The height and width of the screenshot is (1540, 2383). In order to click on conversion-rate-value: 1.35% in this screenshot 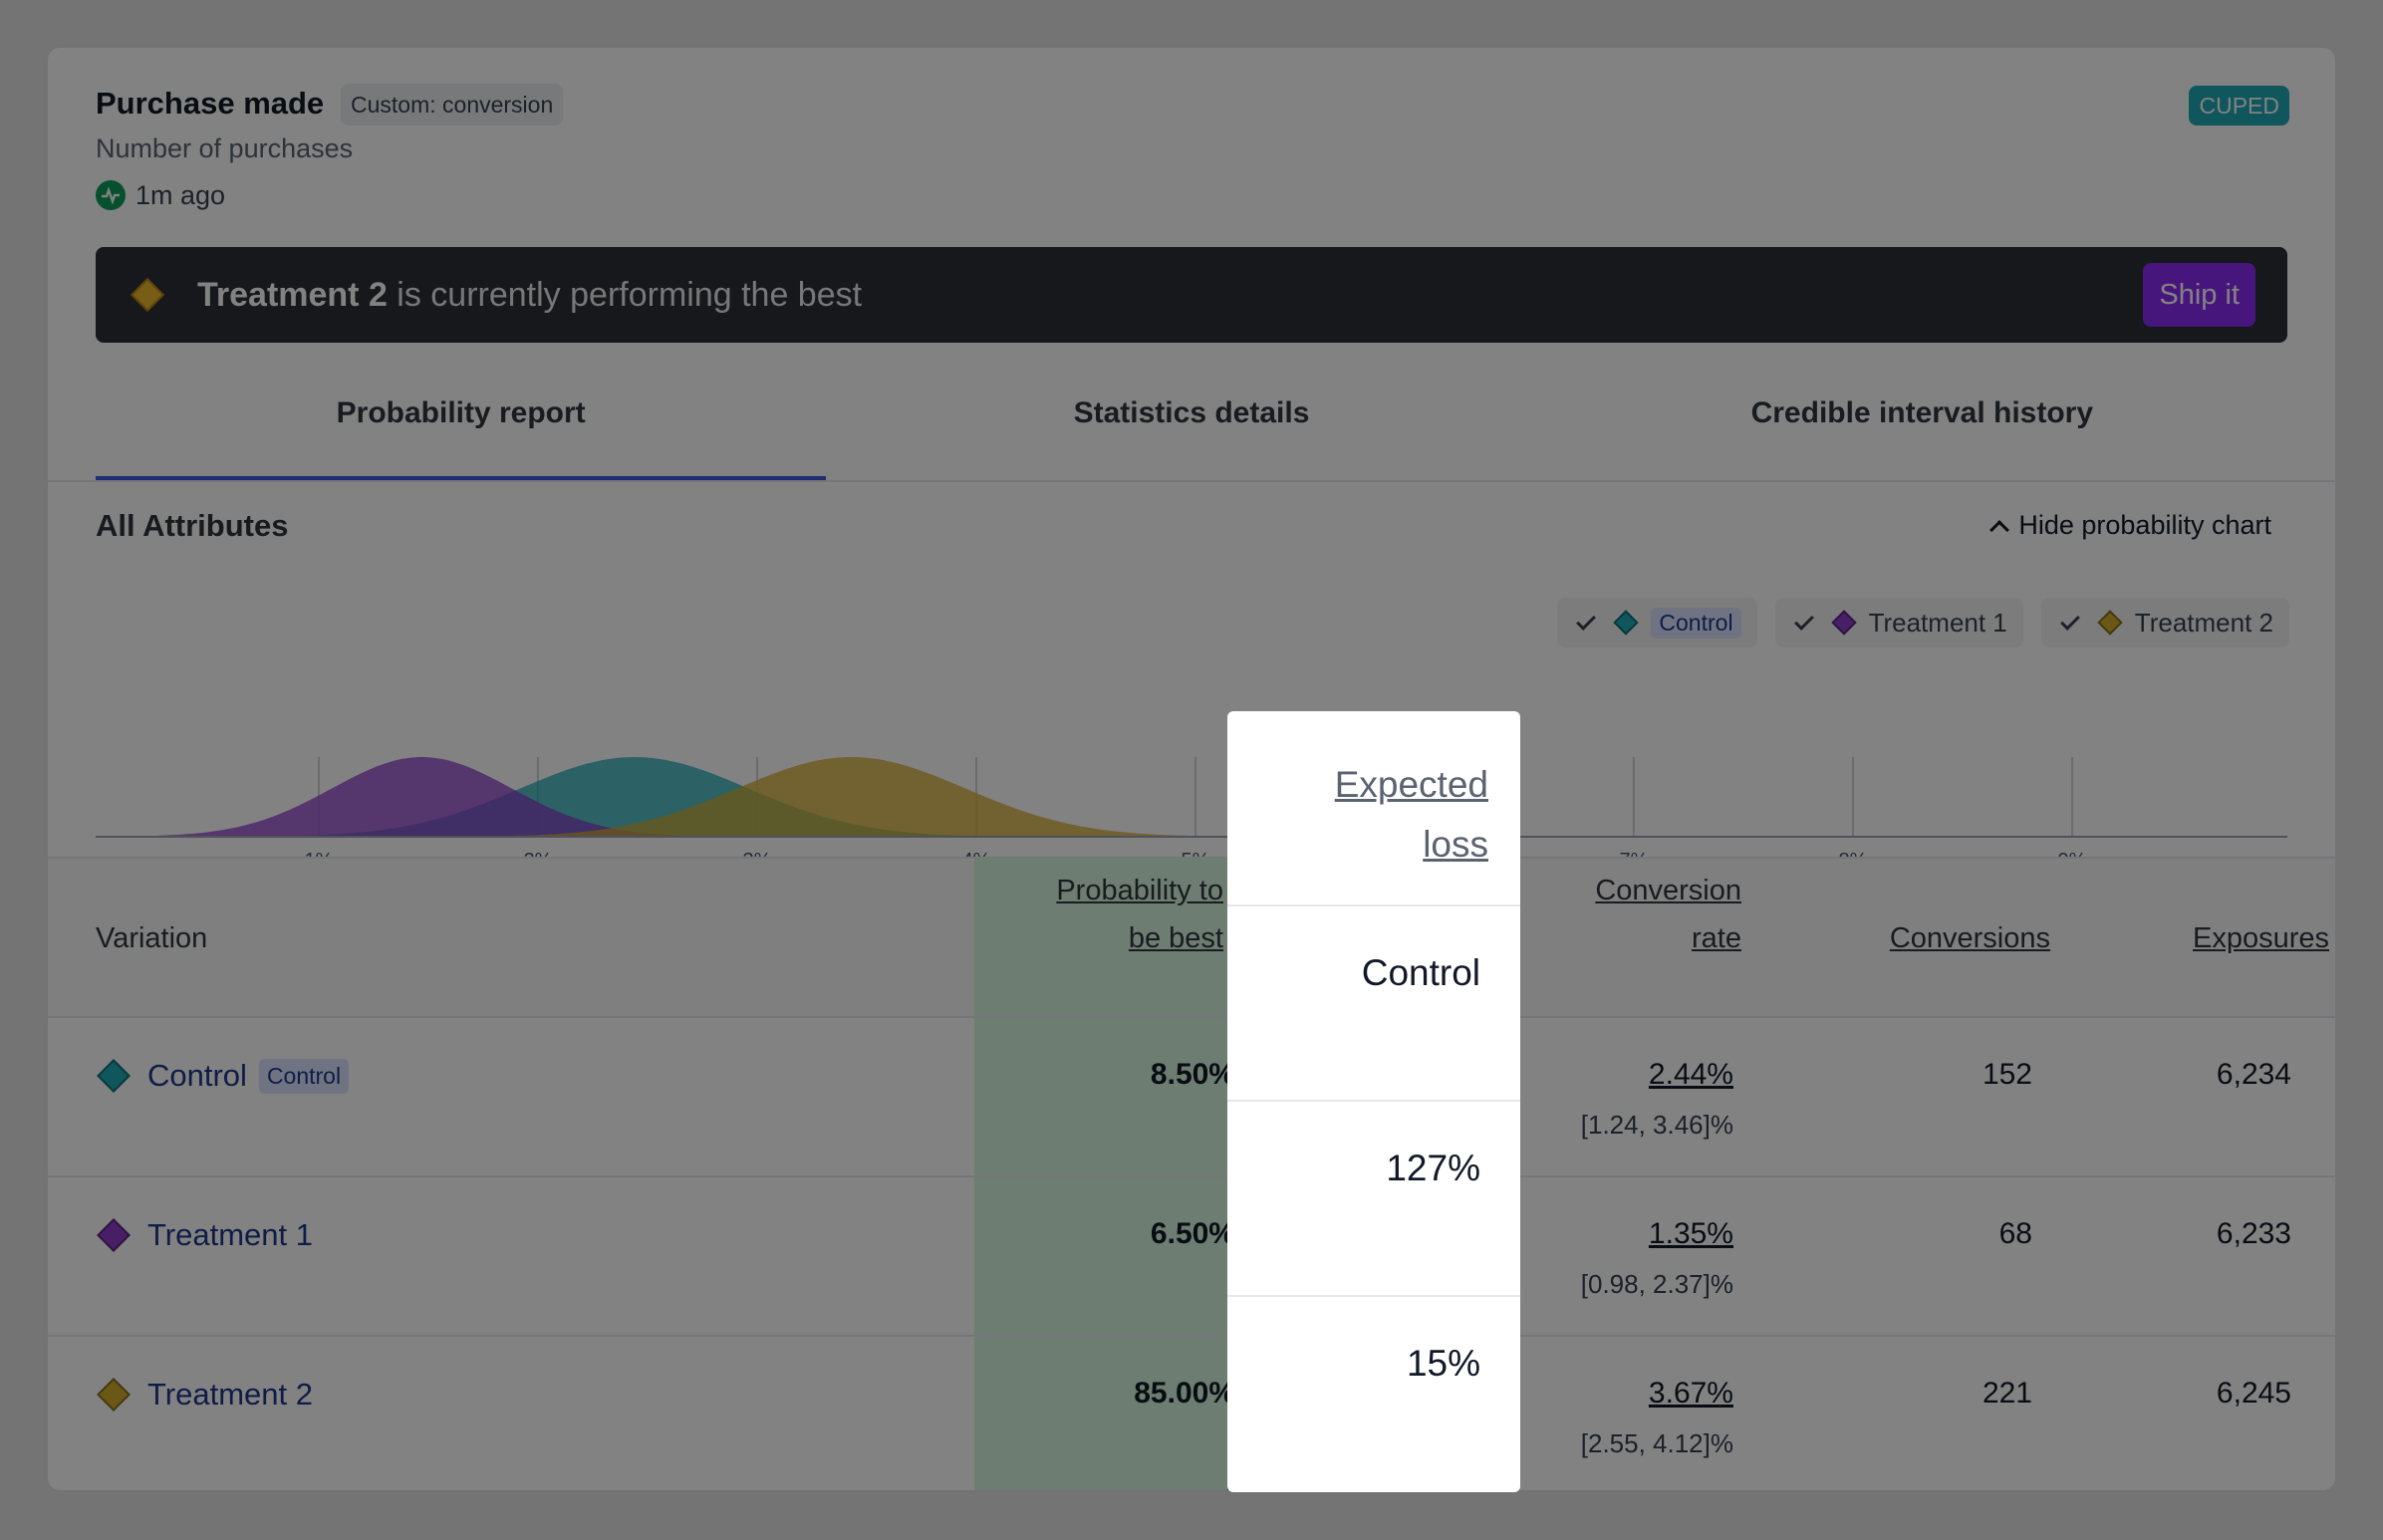, I will do `click(1690, 1233)`.